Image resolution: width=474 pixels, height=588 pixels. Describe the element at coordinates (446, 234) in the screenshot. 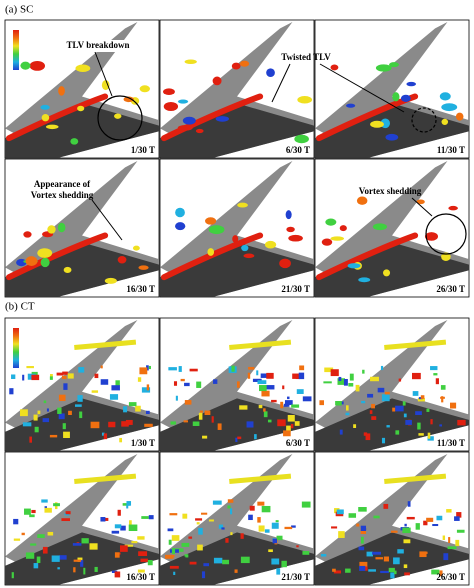

I see `highlight-circle` at that location.